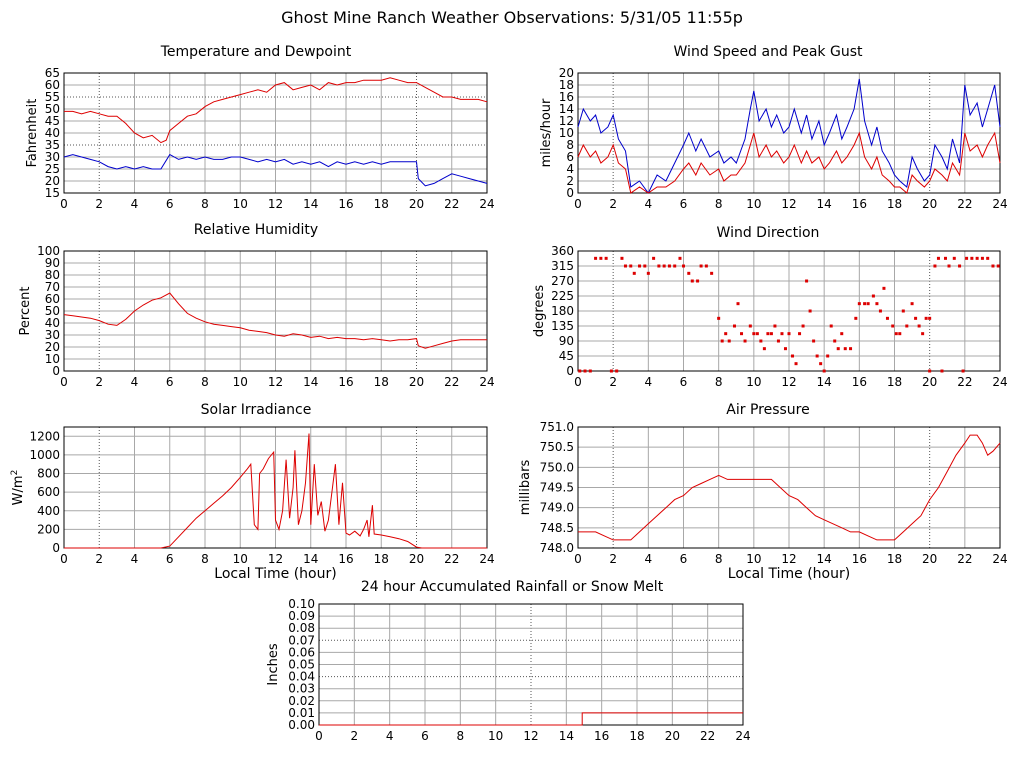 The height and width of the screenshot is (768, 1024). Describe the element at coordinates (578, 204) in the screenshot. I see `wind-x-tick-label: 0` at that location.